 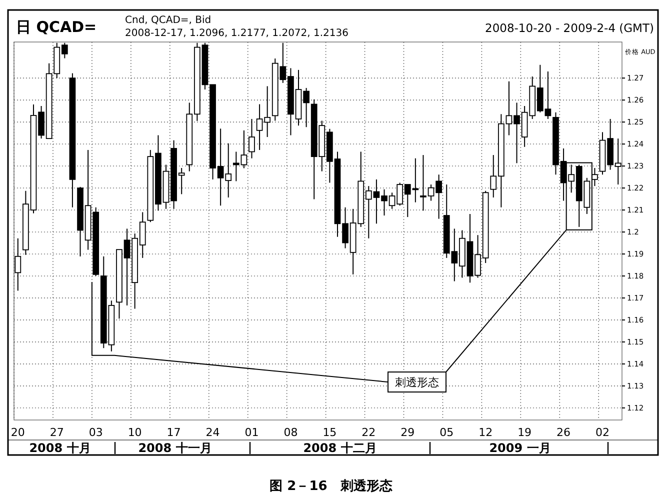 What do you see at coordinates (332, 486) in the screenshot?
I see `caption: 图 2－16 刺透形态` at bounding box center [332, 486].